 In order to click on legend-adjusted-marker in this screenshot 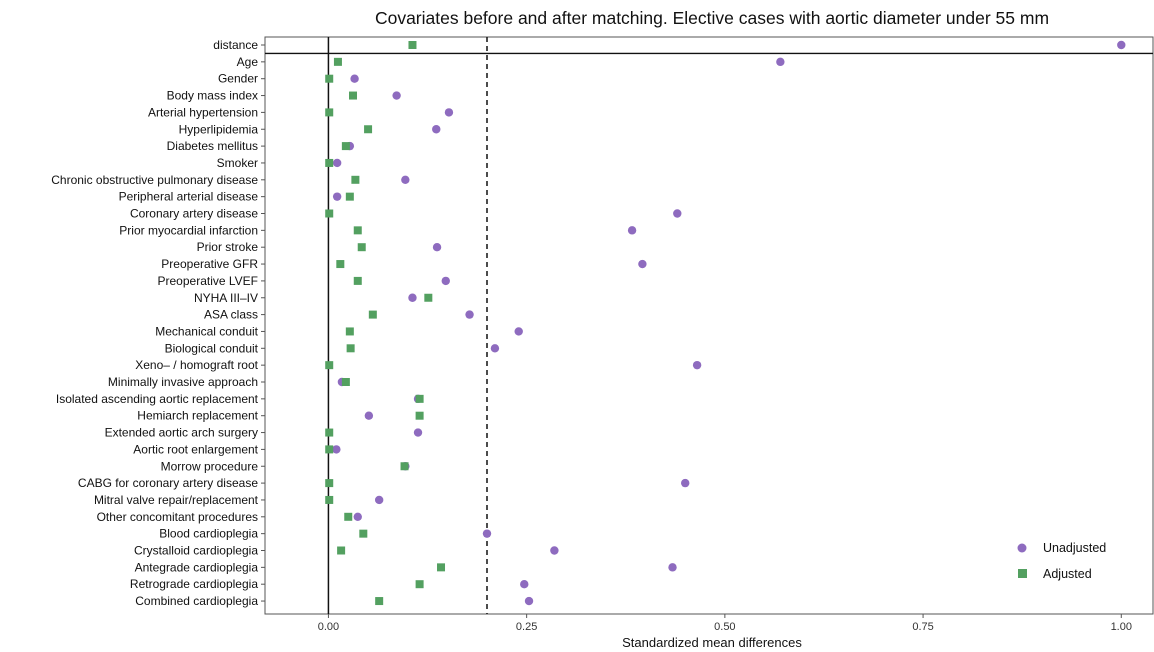, I will do `click(1022, 573)`.